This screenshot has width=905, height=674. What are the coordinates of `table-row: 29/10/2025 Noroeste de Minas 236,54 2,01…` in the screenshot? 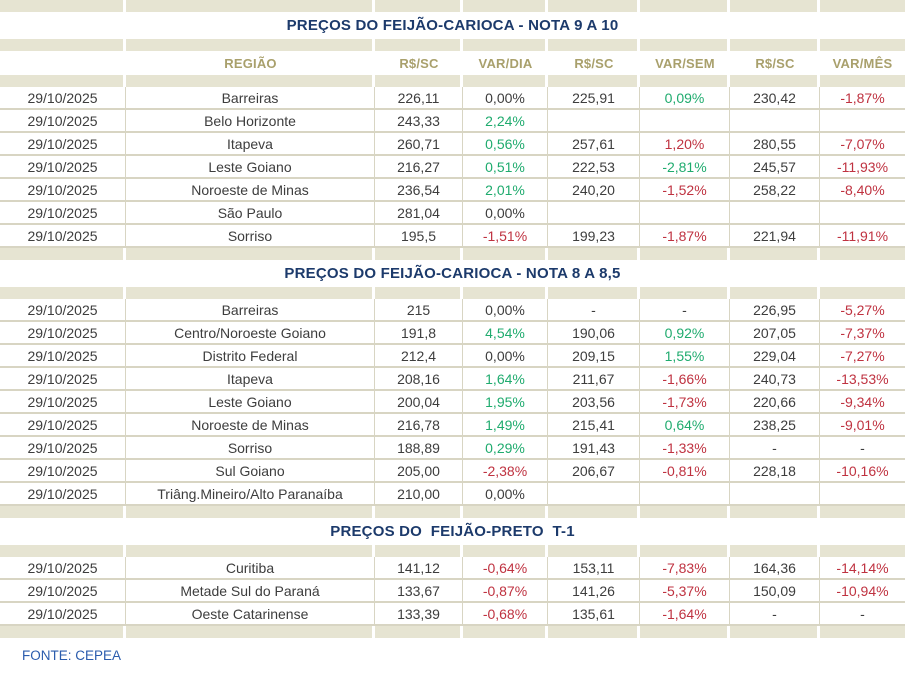 It's located at (452, 190).